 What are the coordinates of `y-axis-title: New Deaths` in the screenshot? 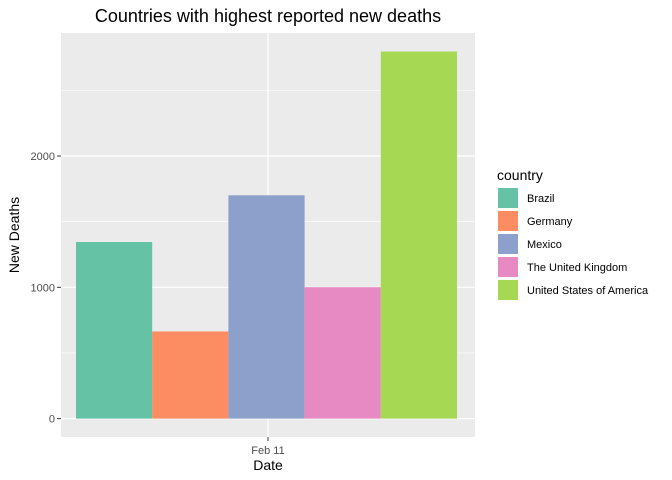 It's located at (14, 235).